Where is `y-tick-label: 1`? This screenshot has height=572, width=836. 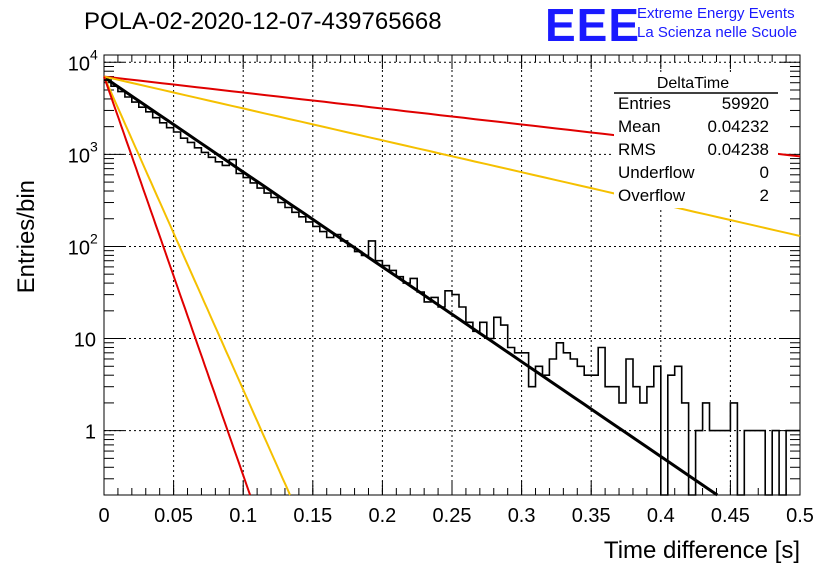 y-tick-label: 1 is located at coordinates (90, 433).